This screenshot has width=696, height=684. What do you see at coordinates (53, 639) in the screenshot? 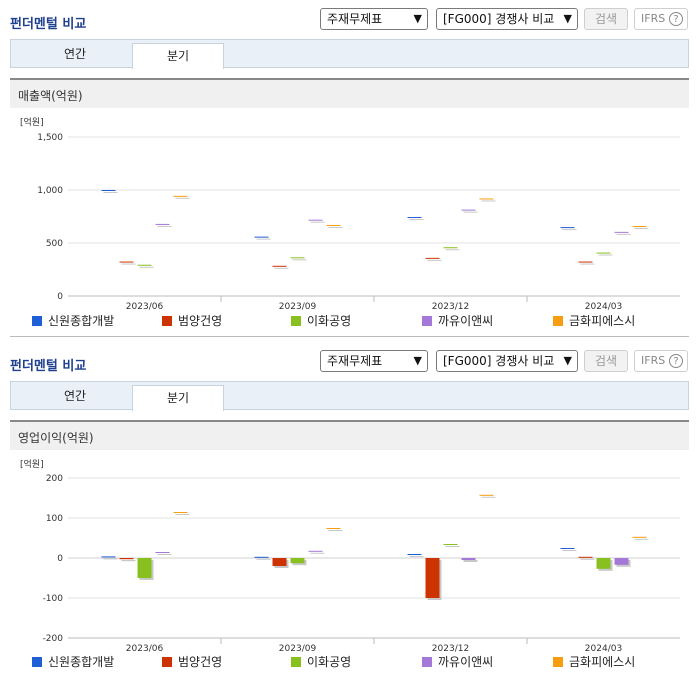
I see `y-tick-label: -200` at bounding box center [53, 639].